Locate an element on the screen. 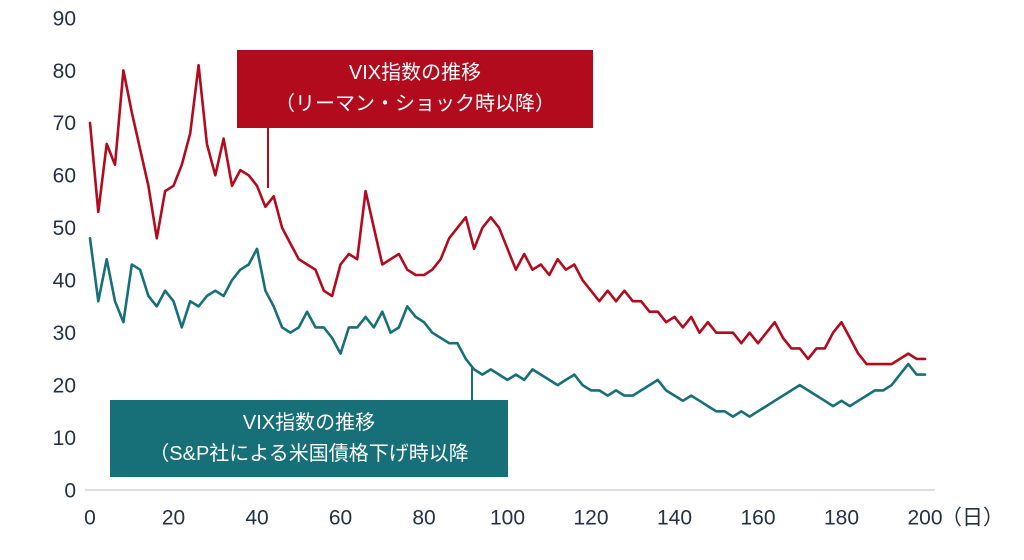  x-tick-label: 80 is located at coordinates (423, 517).